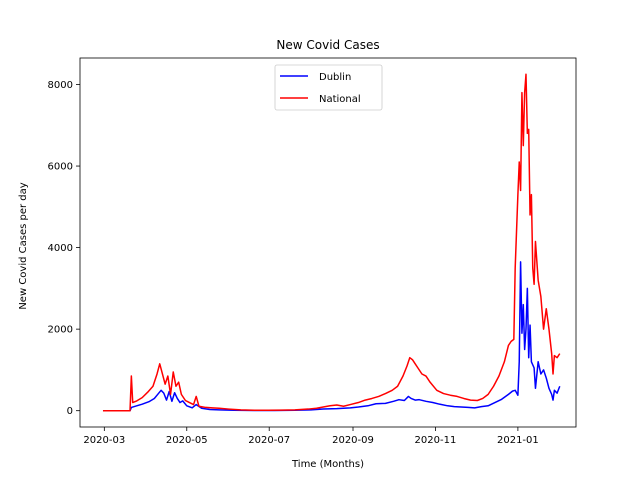 The width and height of the screenshot is (640, 485). Describe the element at coordinates (60, 167) in the screenshot. I see `y-tick-label: 6000` at that location.